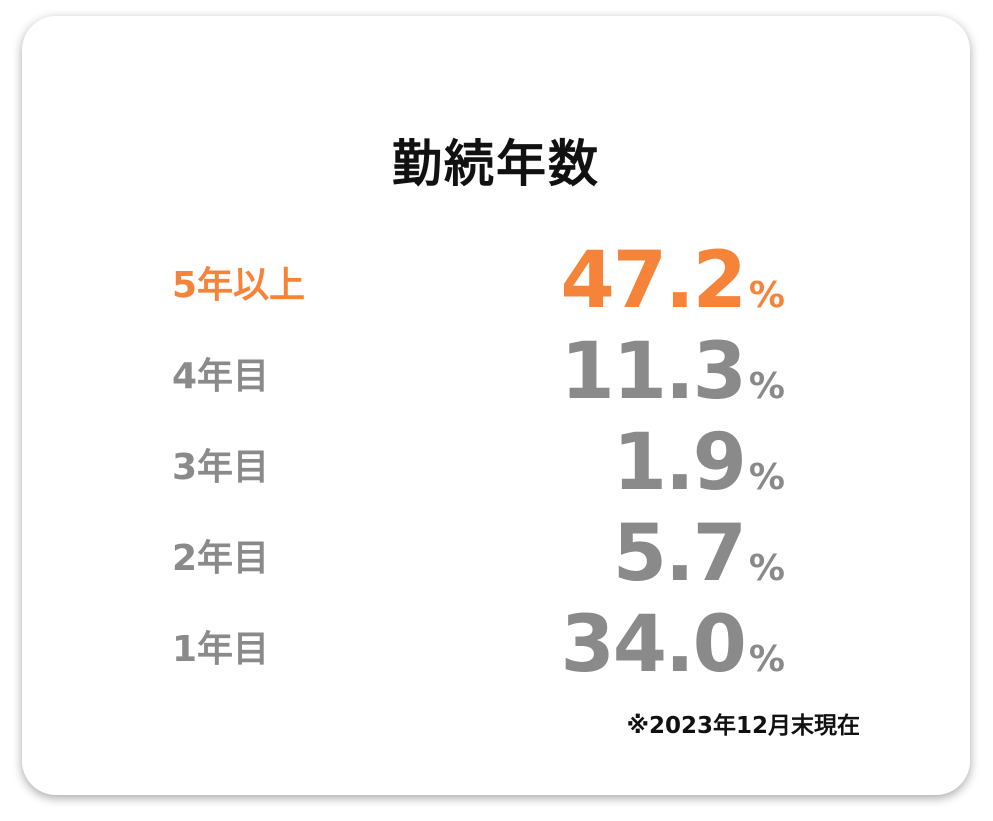 This screenshot has width=993, height=821. I want to click on row-label: 5年以上, so click(239, 285).